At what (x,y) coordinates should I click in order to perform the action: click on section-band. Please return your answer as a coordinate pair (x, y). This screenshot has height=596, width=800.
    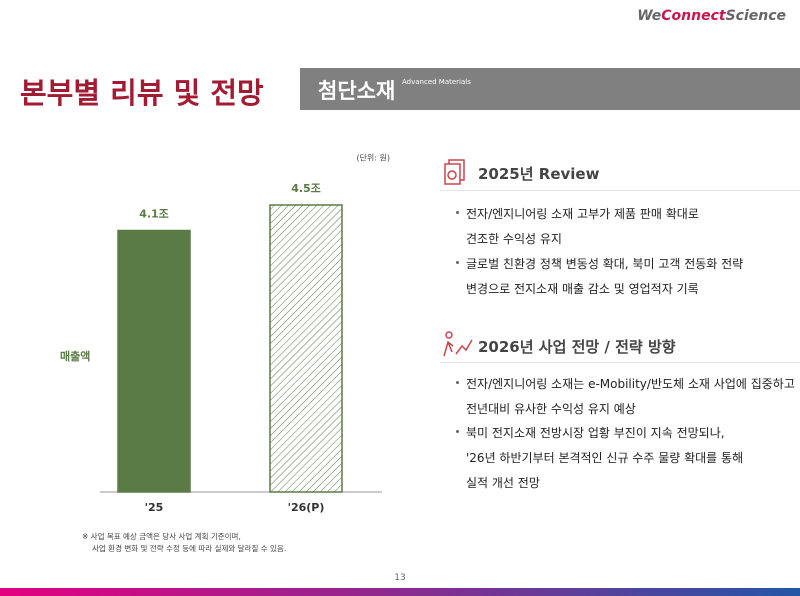
    Looking at the image, I should click on (550, 89).